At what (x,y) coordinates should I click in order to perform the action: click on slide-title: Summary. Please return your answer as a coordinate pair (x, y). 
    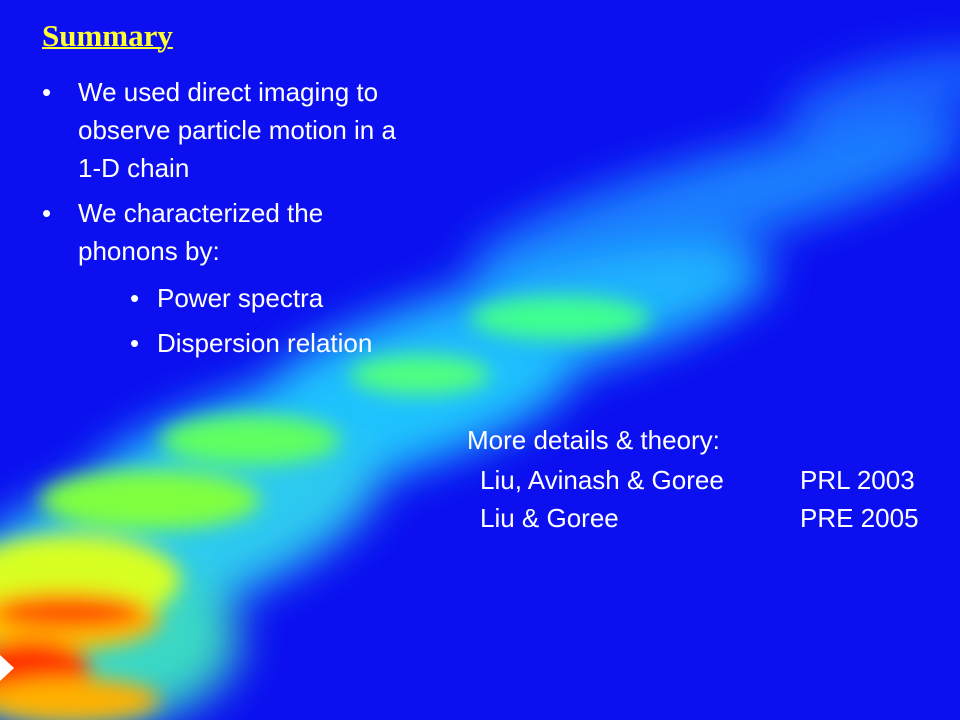
    Looking at the image, I should click on (107, 35).